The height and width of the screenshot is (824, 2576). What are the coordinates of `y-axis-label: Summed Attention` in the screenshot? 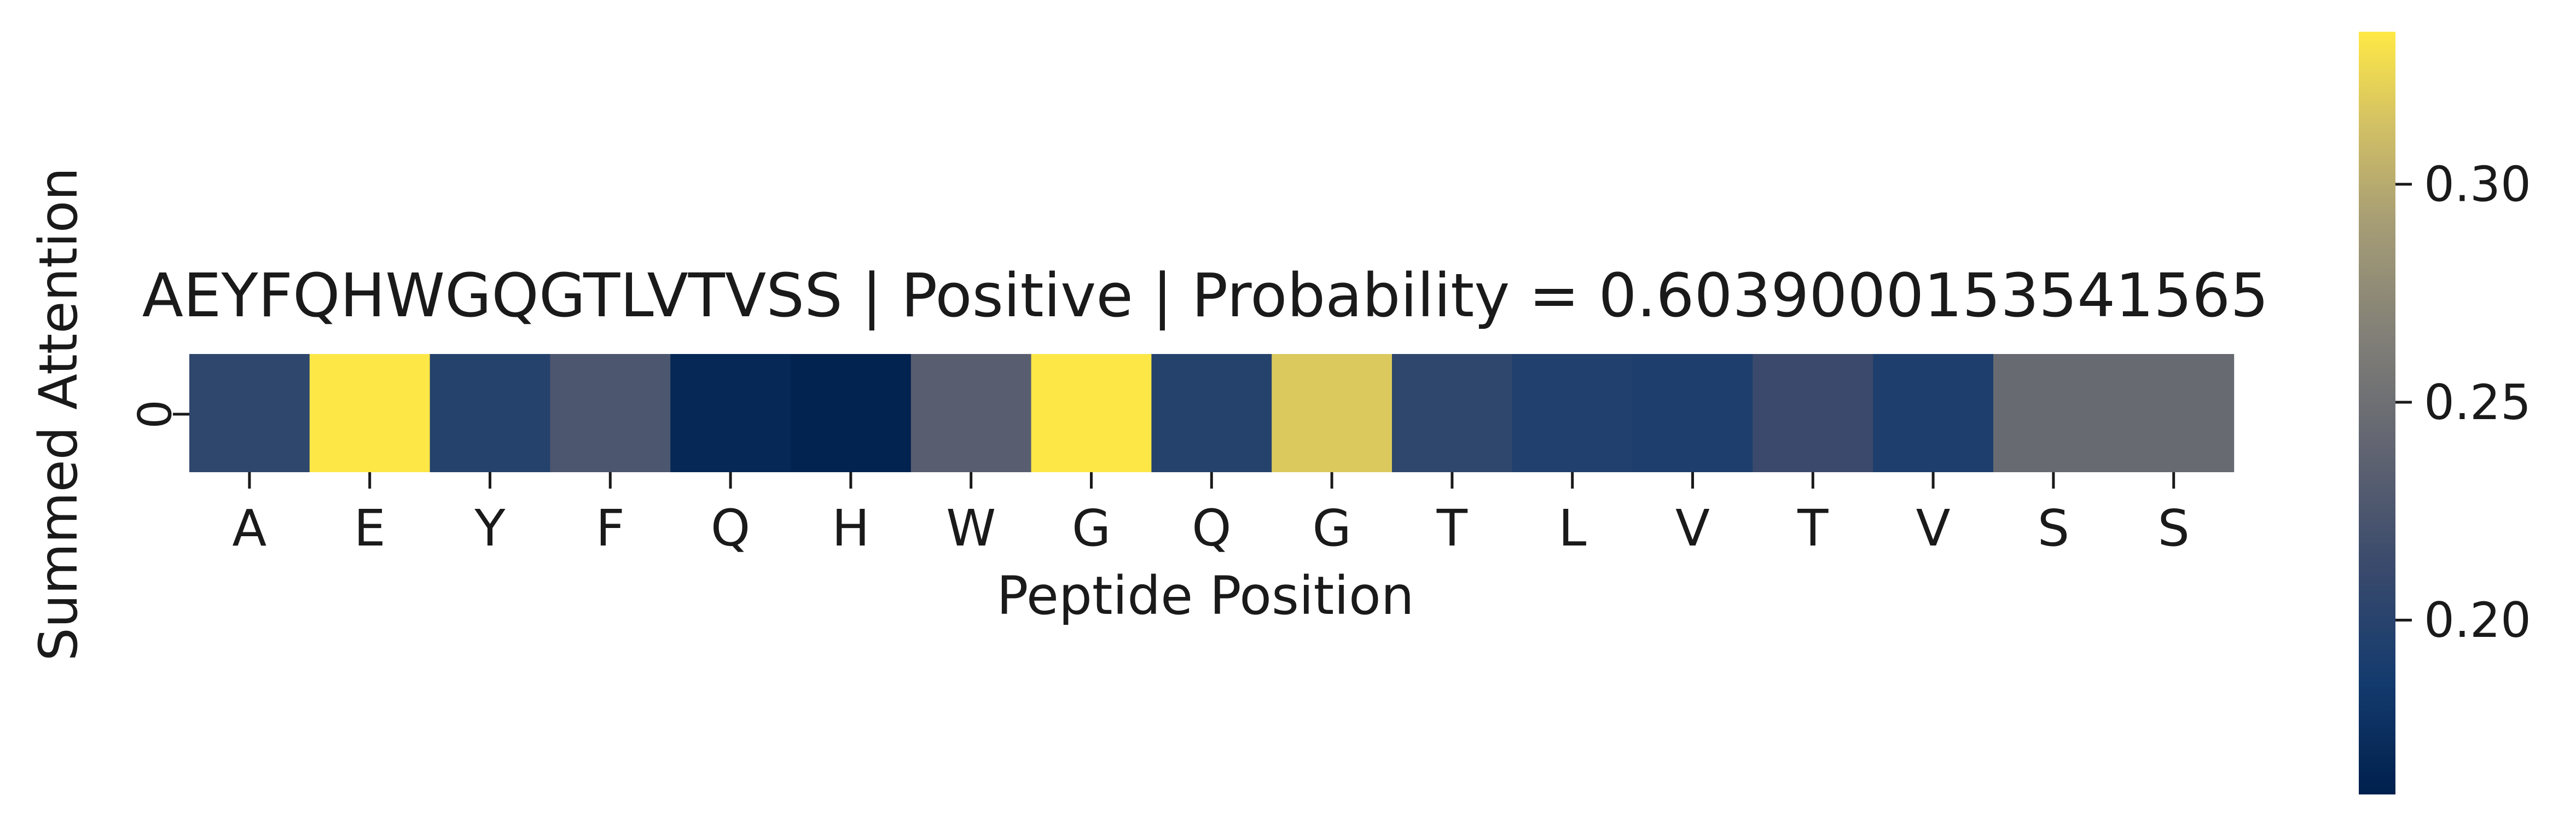 It's located at (59, 414).